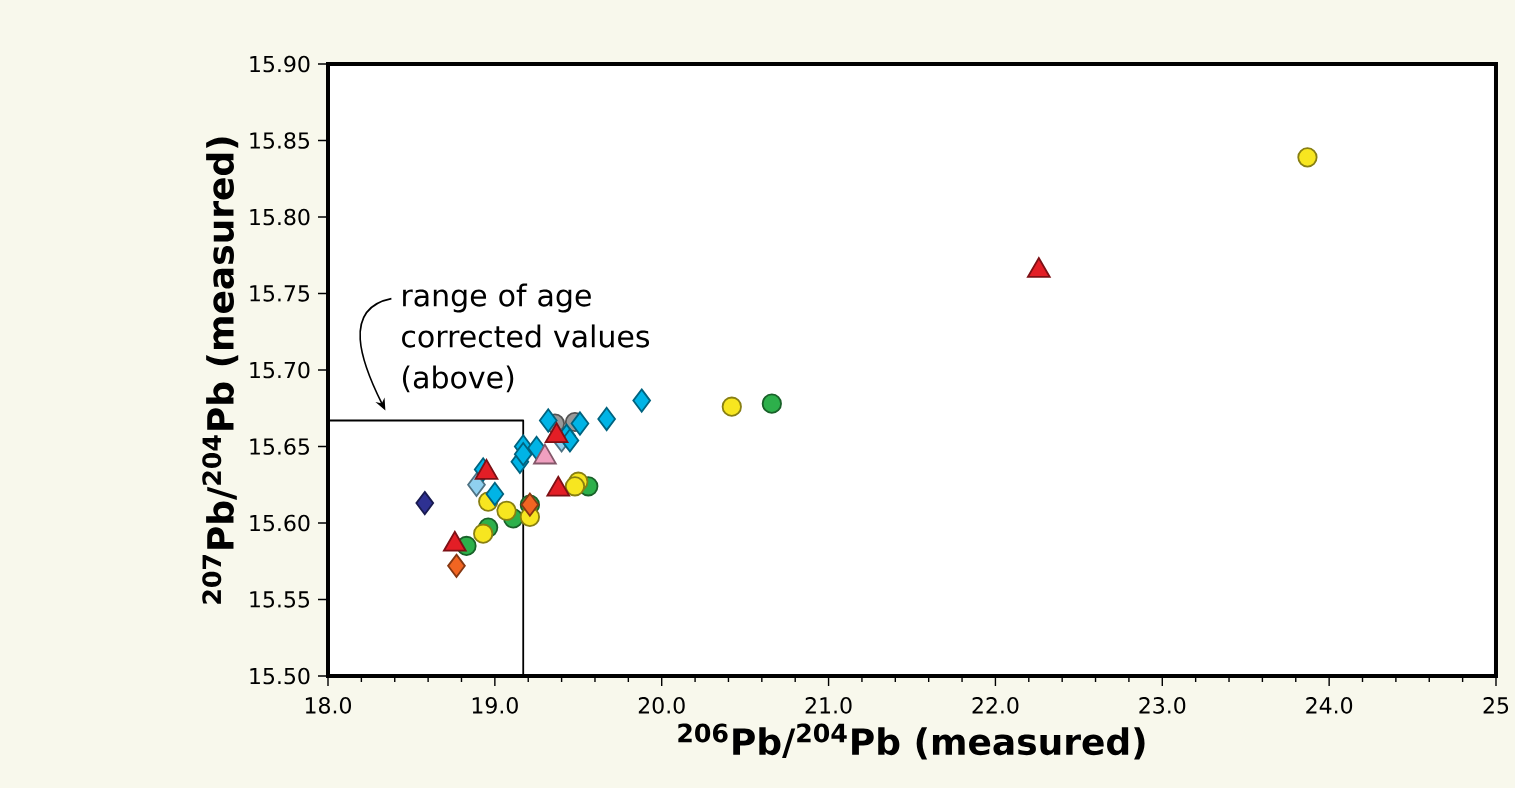  Describe the element at coordinates (280, 64) in the screenshot. I see `y-tick-label: 15.90` at that location.